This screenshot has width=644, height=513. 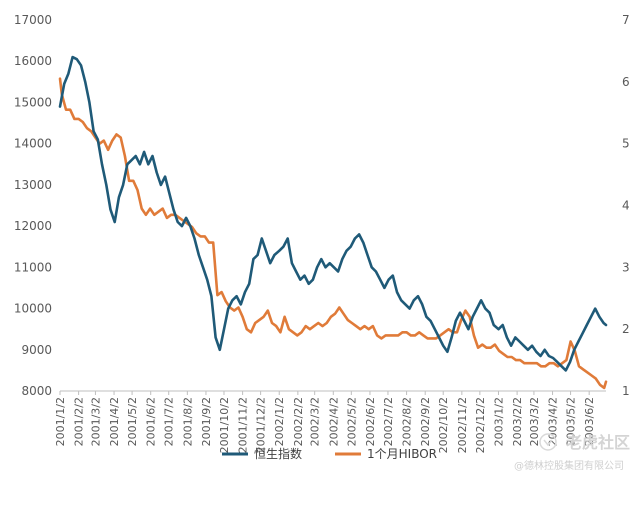 I want to click on y-left-tick-label: 14000, so click(x=33, y=144).